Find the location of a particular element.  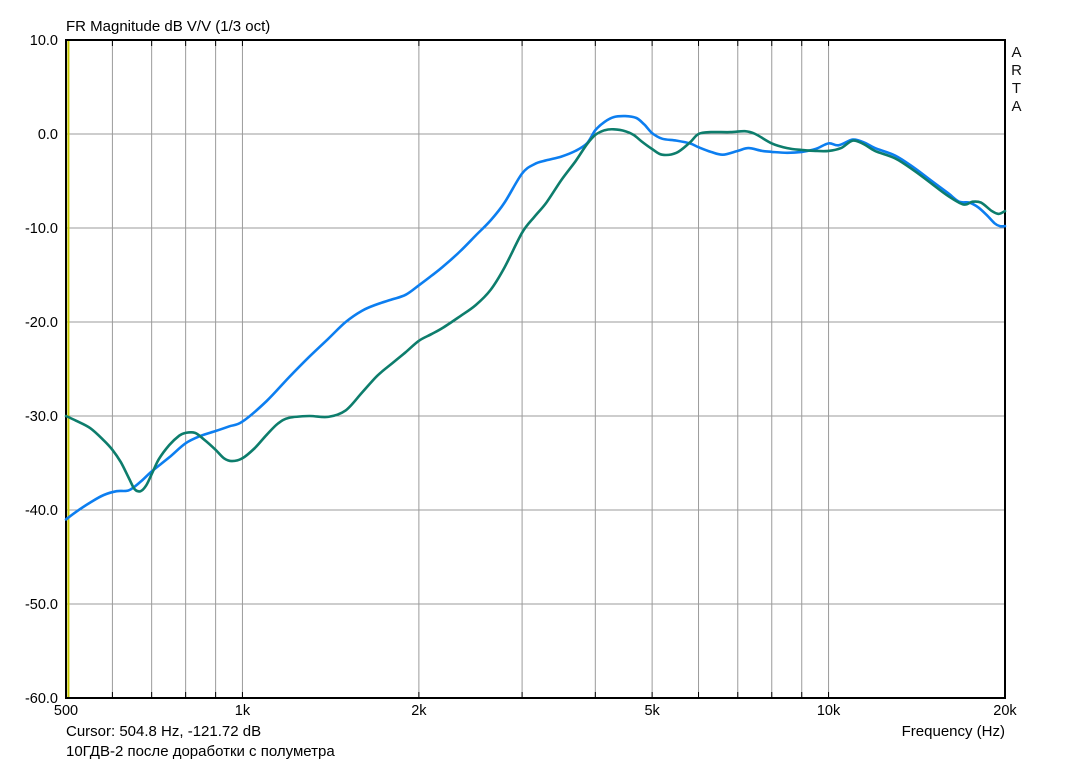

x-tick-label: 5k is located at coordinates (652, 711).